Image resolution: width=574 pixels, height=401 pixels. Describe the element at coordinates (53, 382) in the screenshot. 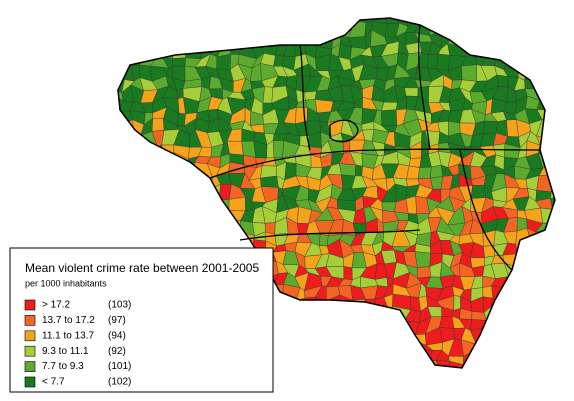

I see `legend-label: < 7.7` at that location.